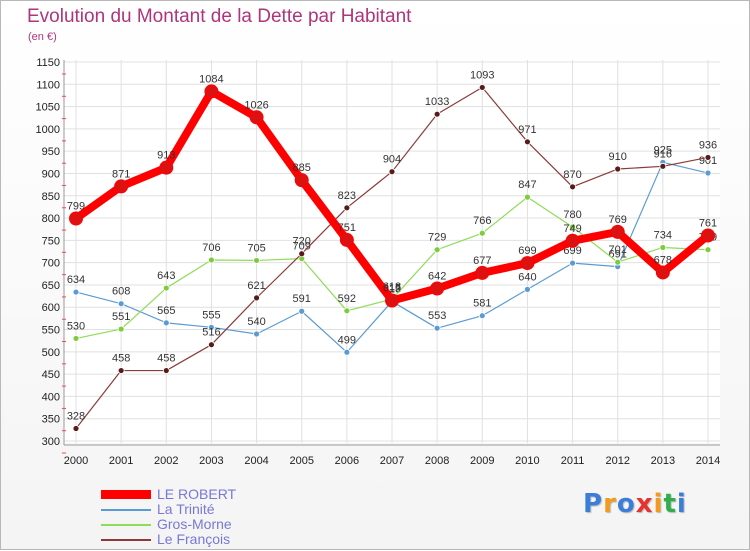 Image resolution: width=750 pixels, height=551 pixels. What do you see at coordinates (663, 150) in the screenshot?
I see `data-label: 925` at bounding box center [663, 150].